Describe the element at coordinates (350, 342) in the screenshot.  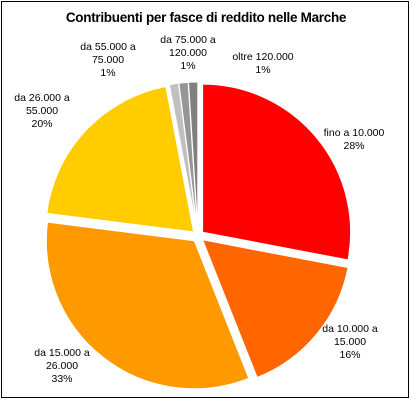
I see `slice-label: da 10.000 a 15.000 16%` at that location.